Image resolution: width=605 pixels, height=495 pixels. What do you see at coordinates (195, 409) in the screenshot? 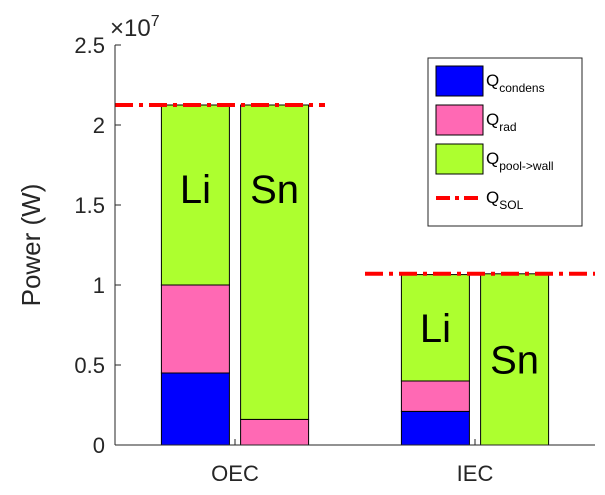
I see `bar-segment-oec-li-condens` at bounding box center [195, 409].